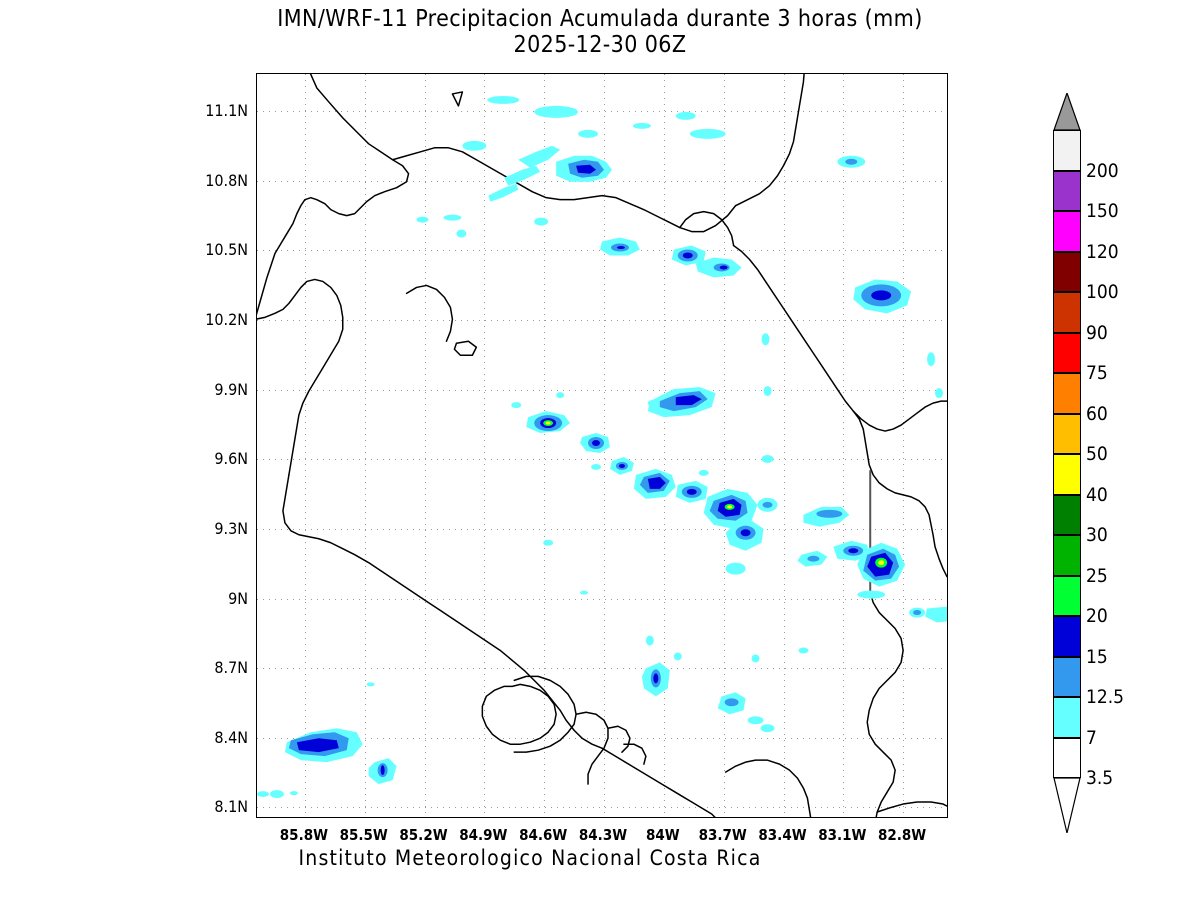  What do you see at coordinates (226, 250) in the screenshot?
I see `y-axis-label-2: 10.5N` at bounding box center [226, 250].